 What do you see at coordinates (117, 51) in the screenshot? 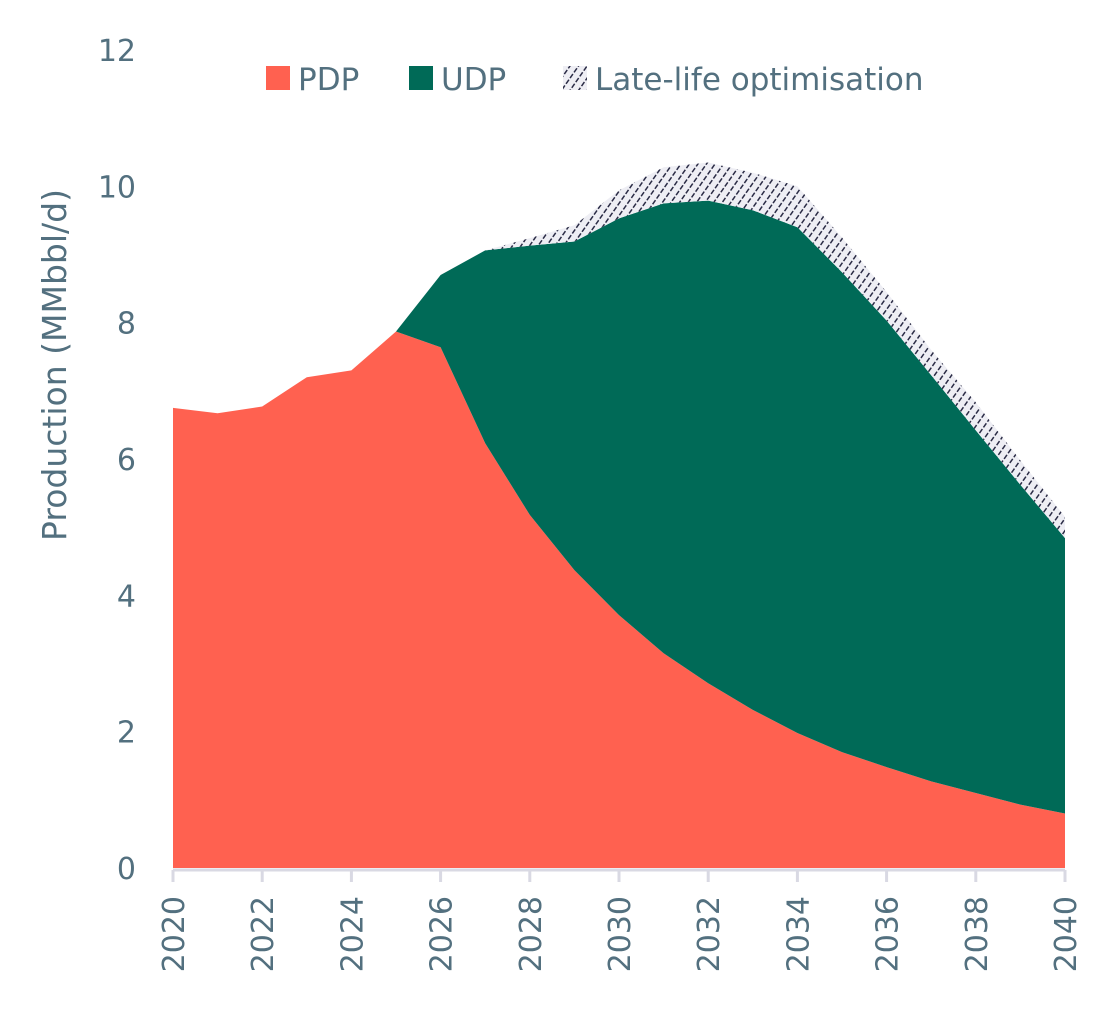
I see `y-tick-label: 12` at bounding box center [117, 51].